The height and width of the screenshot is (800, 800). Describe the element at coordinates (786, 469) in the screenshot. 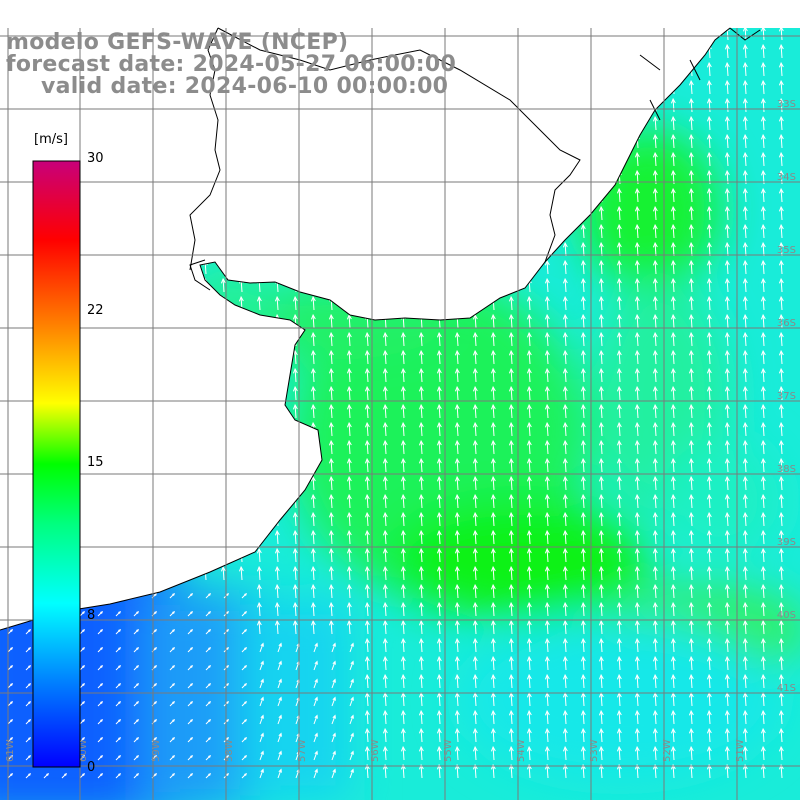

I see `latitude-label: 38S` at that location.